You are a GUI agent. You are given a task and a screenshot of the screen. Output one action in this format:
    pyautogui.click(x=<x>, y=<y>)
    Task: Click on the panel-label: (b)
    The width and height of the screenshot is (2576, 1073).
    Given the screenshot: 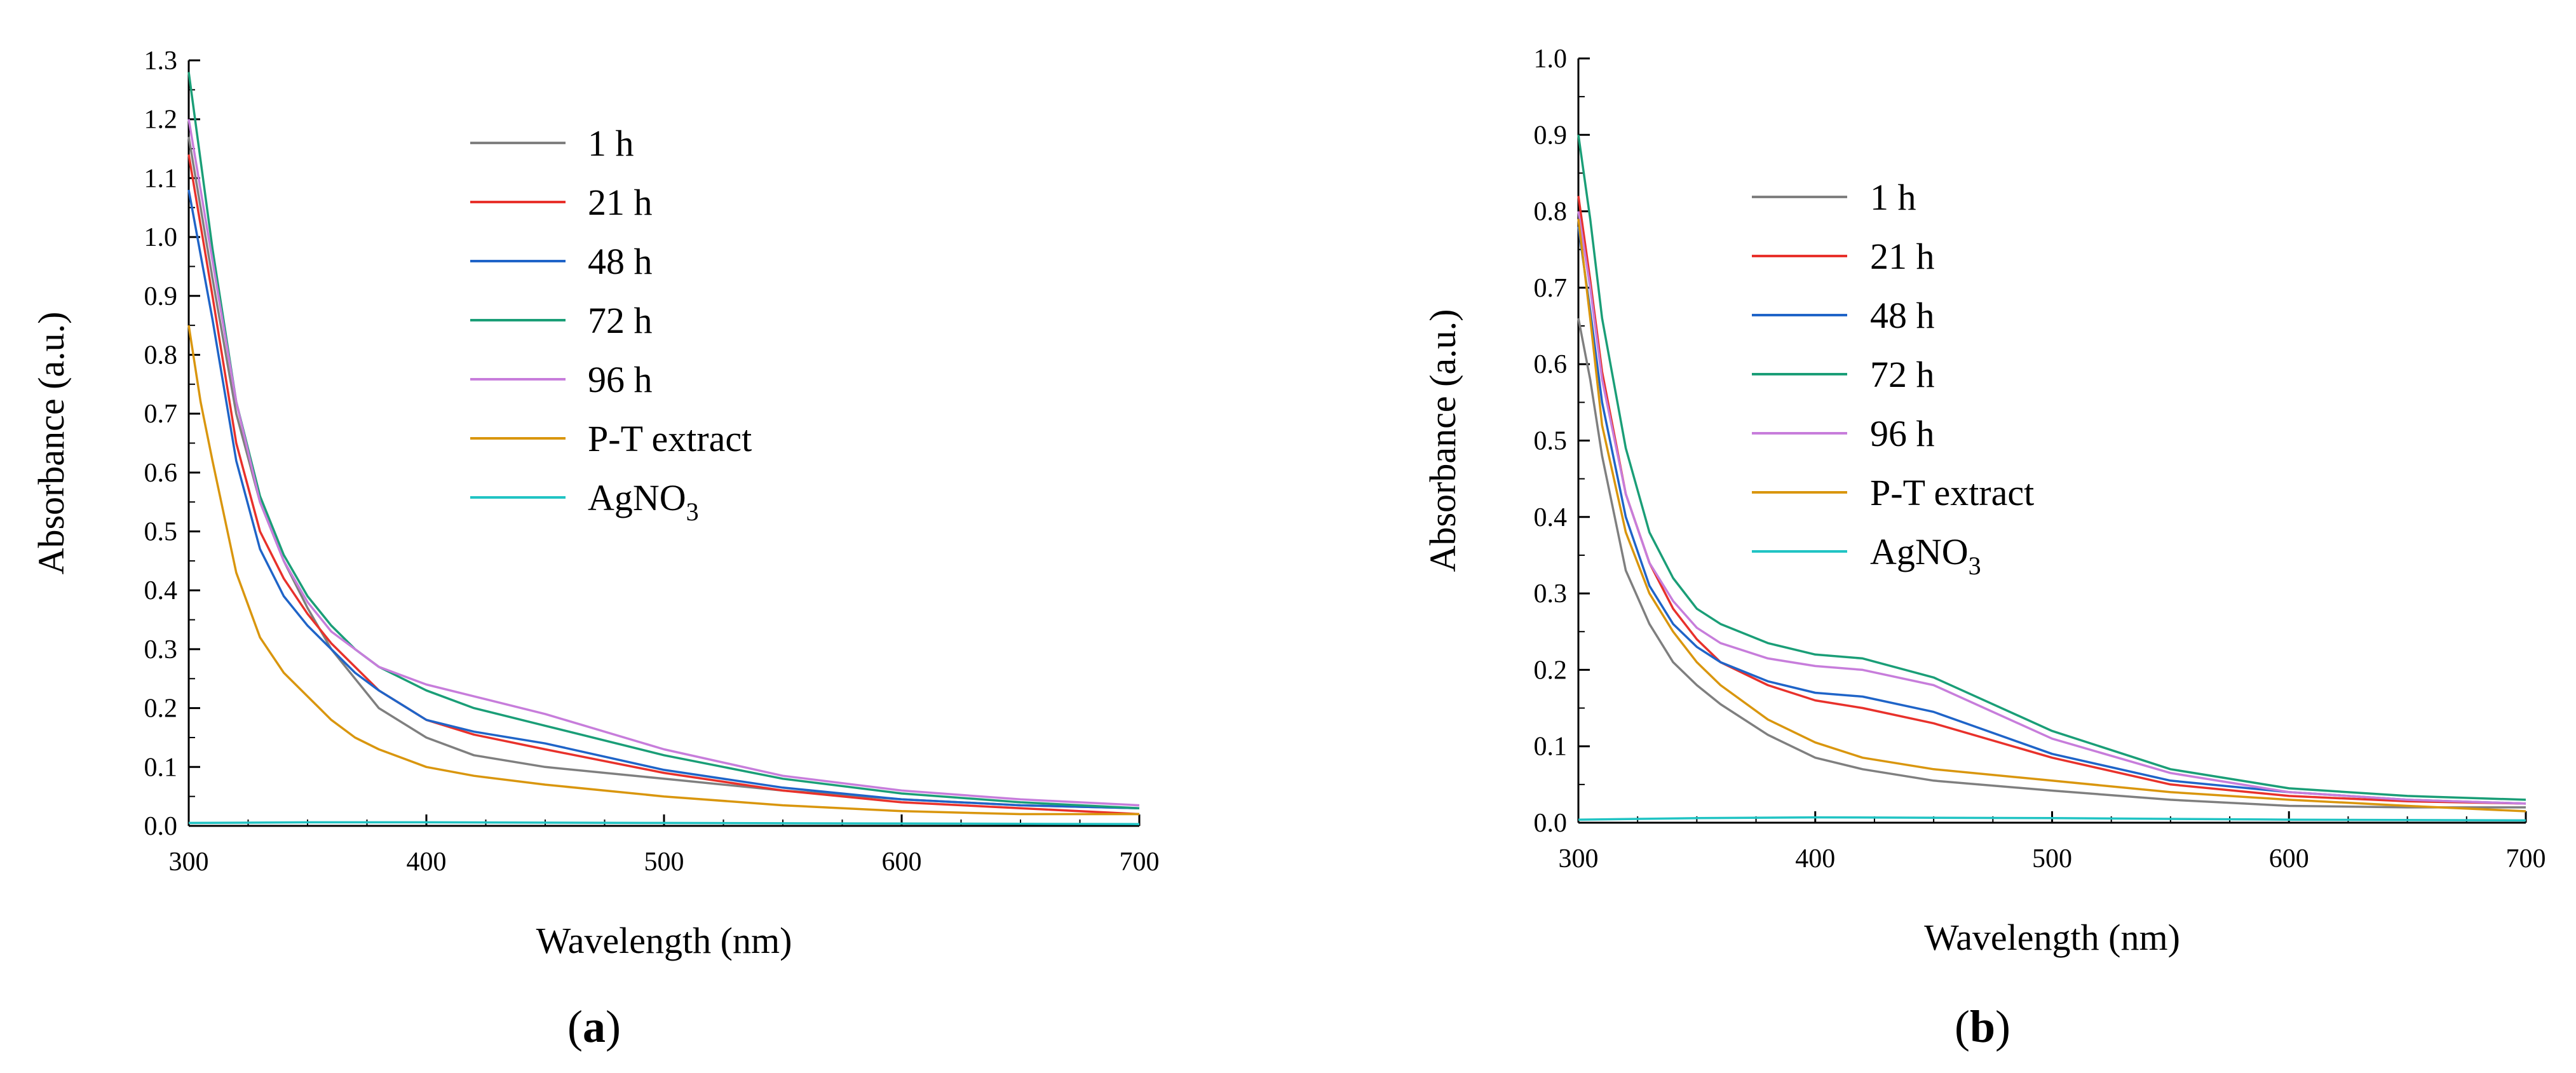 What is the action you would take?
    pyautogui.click(x=1982, y=1026)
    